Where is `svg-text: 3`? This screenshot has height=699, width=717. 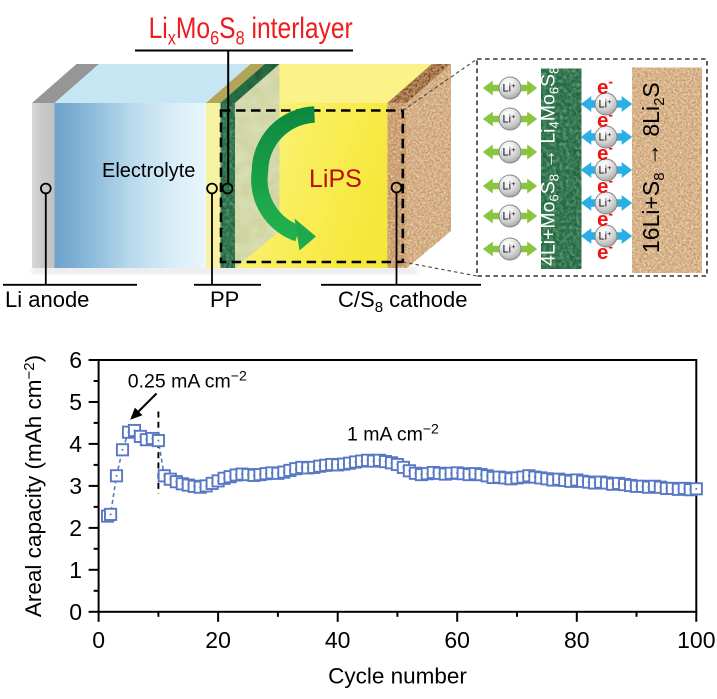 svg-text: 3 is located at coordinates (75, 486).